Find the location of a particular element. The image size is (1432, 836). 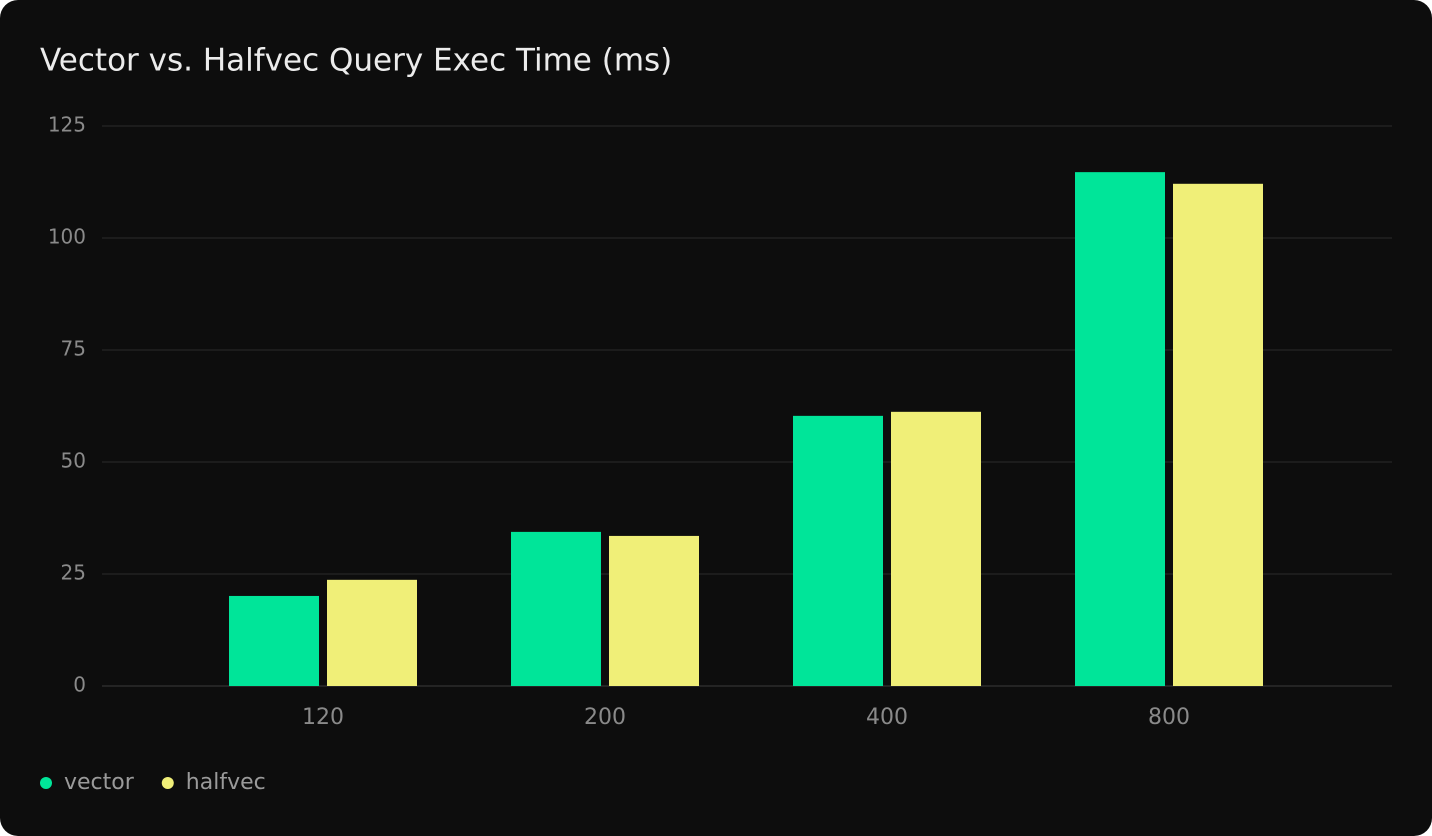

legend-label: vector is located at coordinates (99, 782).